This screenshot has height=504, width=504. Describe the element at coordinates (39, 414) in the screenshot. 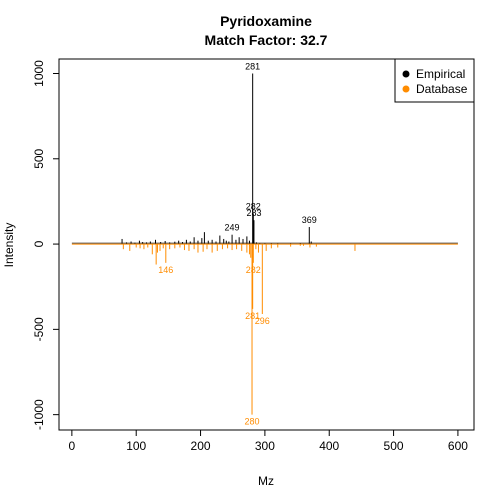

I see `y-tick-label: -1000` at that location.